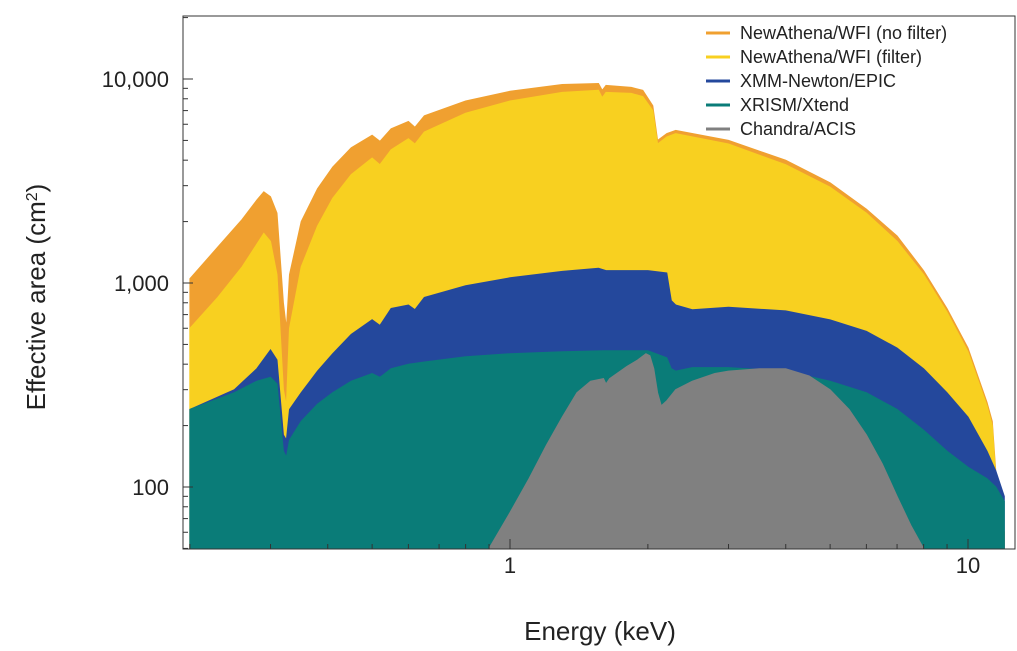 This screenshot has height=651, width=1017. I want to click on y-axis-label: Effective area (cm2), so click(36, 297).